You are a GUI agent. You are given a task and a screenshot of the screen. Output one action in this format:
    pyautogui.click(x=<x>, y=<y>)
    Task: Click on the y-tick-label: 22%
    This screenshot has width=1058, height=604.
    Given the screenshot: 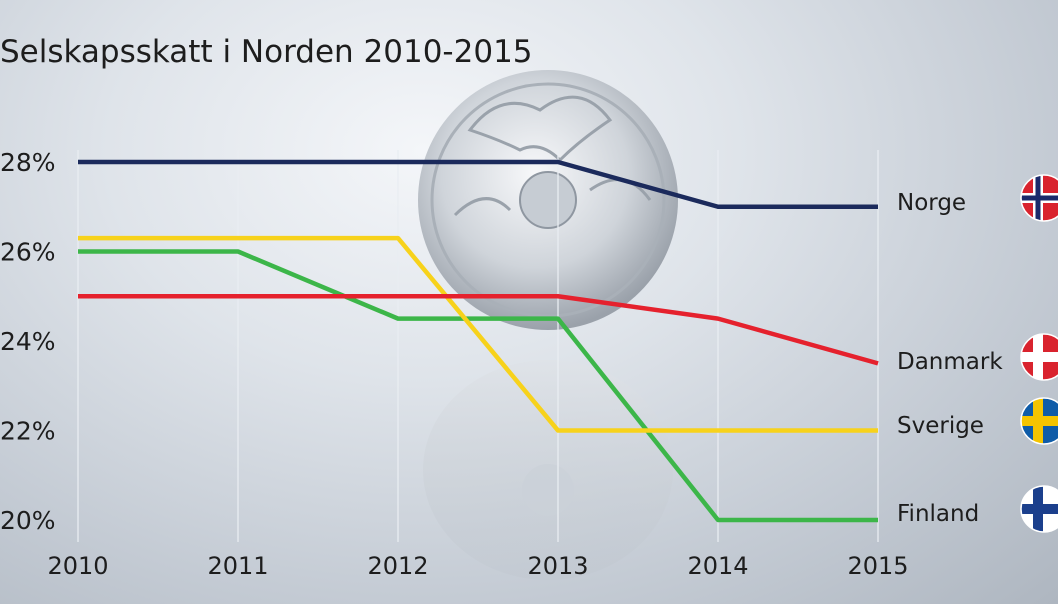 What is the action you would take?
    pyautogui.click(x=28, y=431)
    